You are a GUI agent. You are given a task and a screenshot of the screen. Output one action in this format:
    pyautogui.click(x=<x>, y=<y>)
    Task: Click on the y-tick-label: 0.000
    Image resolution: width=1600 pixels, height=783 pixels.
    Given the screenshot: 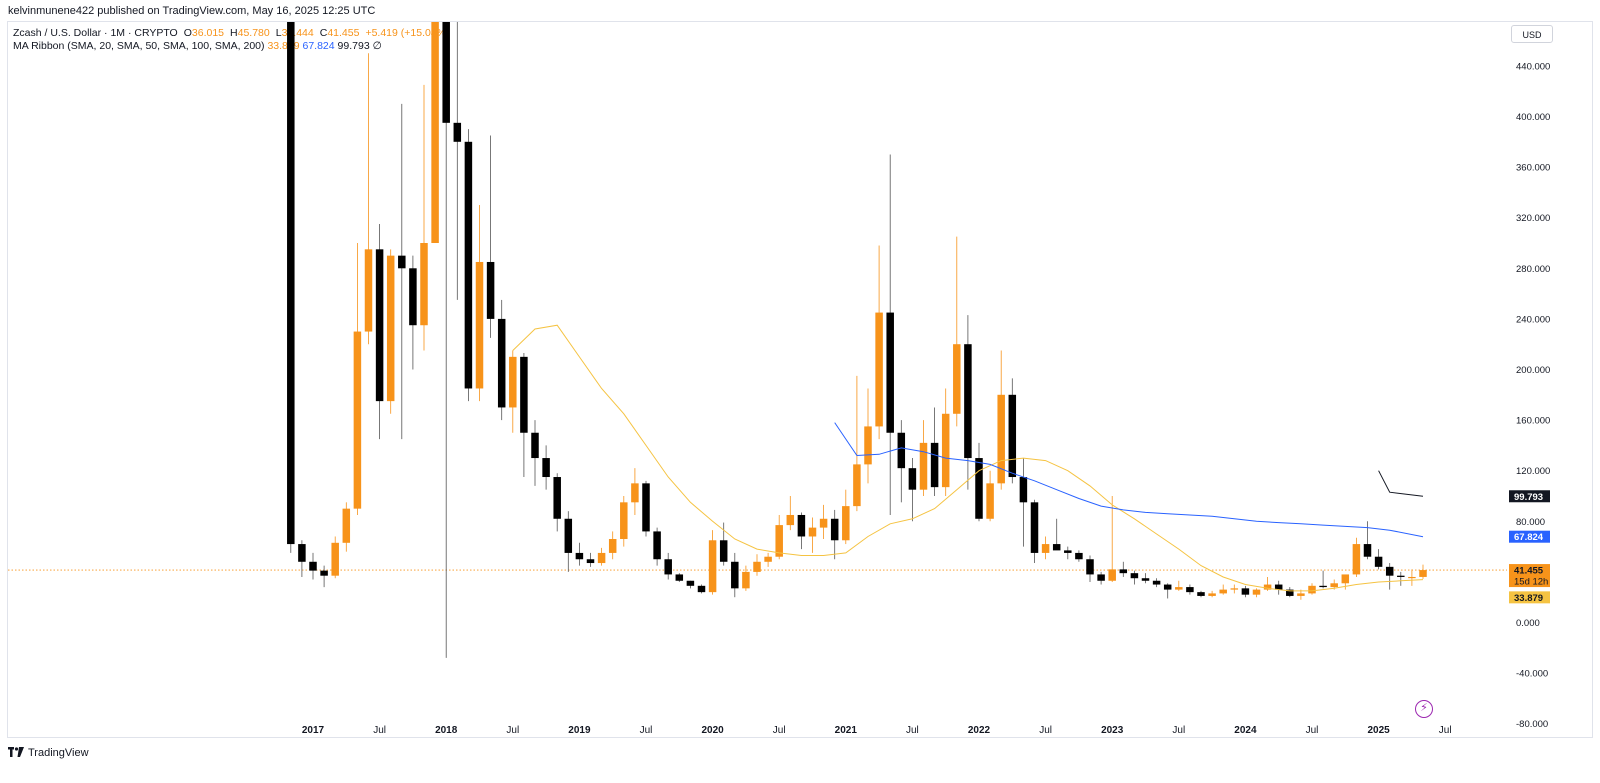 What is the action you would take?
    pyautogui.click(x=1528, y=623)
    